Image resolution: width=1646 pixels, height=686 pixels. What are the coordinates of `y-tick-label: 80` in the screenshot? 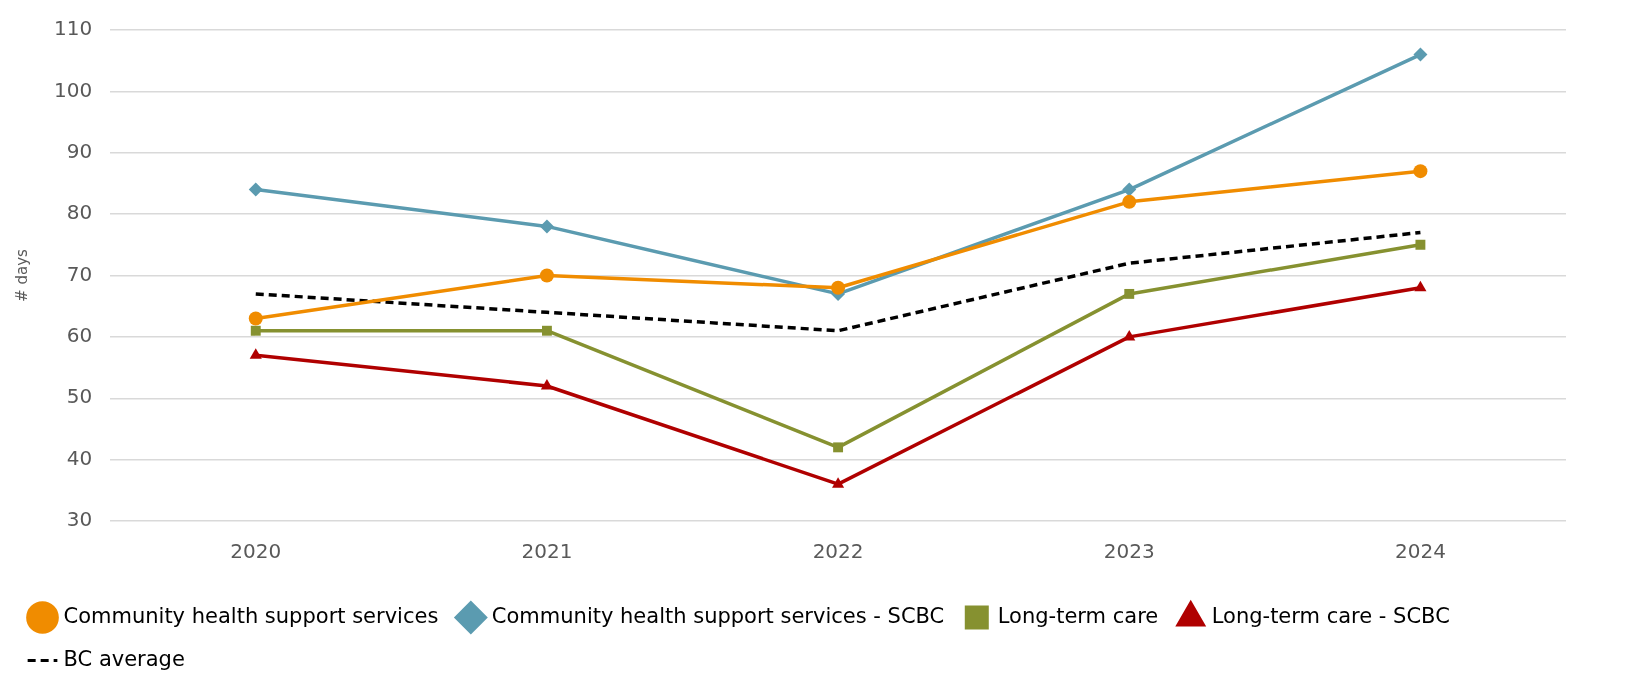 It's located at (79, 212).